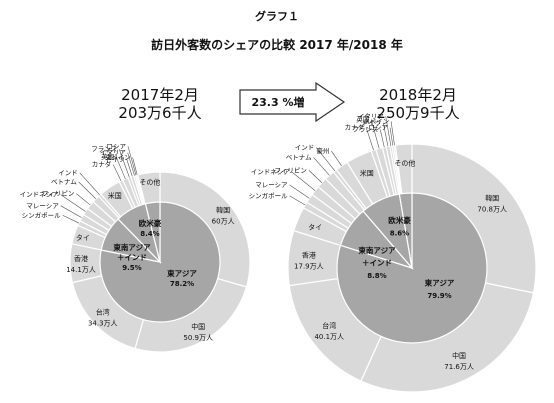 The width and height of the screenshot is (554, 403). Describe the element at coordinates (399, 234) in the screenshot. I see `inner-value-label: 8.6%` at that location.